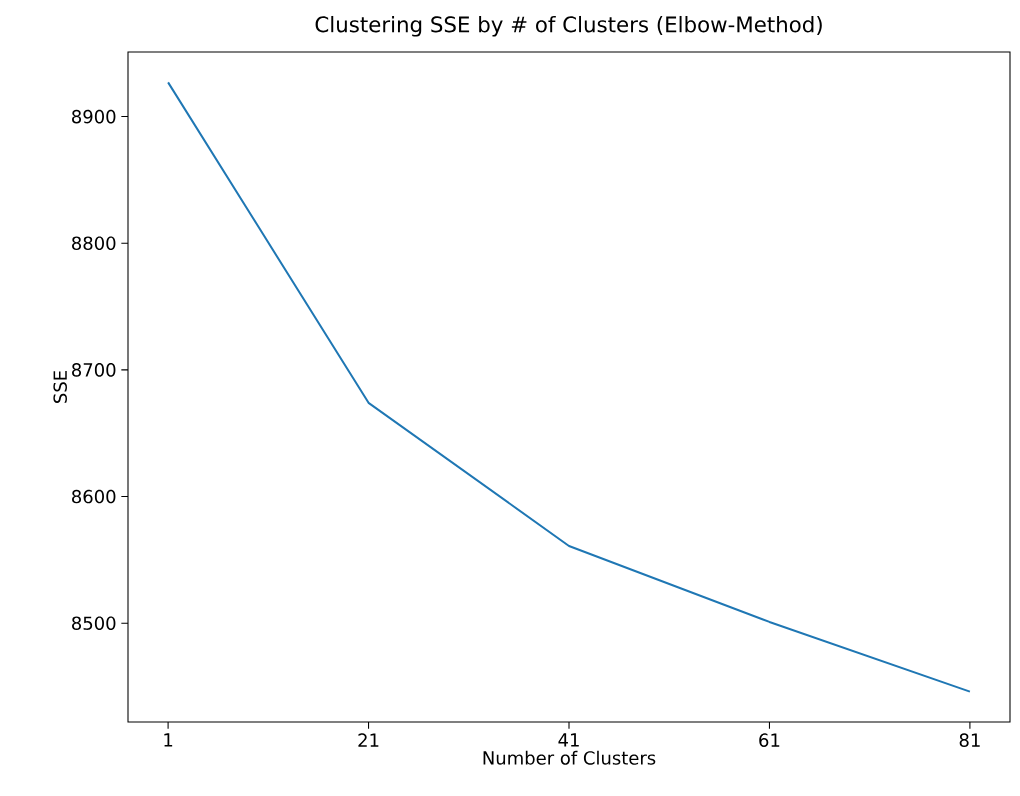 The width and height of the screenshot is (1020, 796). What do you see at coordinates (60, 387) in the screenshot?
I see `y-axis-title: SSE` at bounding box center [60, 387].